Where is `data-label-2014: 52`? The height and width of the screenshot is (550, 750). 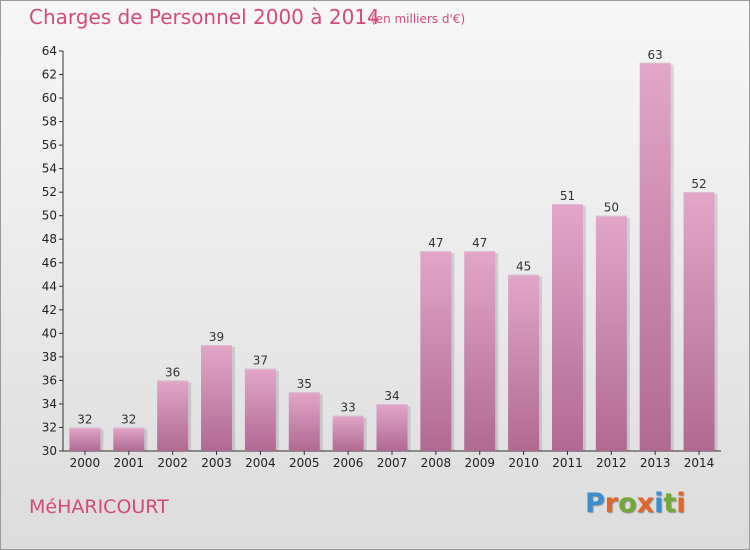
data-label-2014: 52 is located at coordinates (698, 184).